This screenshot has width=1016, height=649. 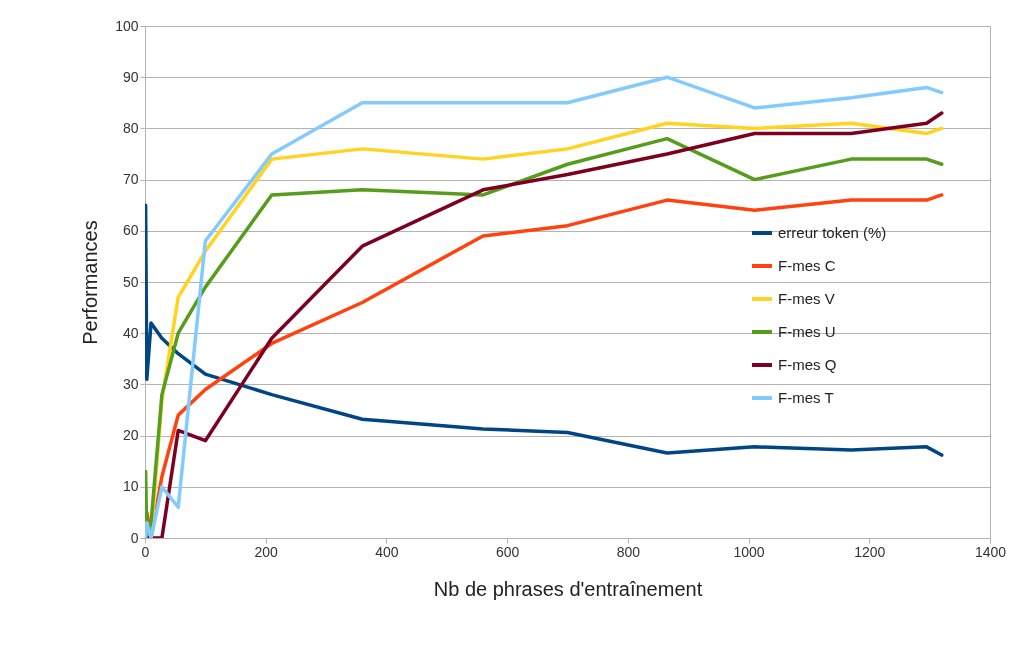 What do you see at coordinates (387, 551) in the screenshot?
I see `x-tick-label: 400` at bounding box center [387, 551].